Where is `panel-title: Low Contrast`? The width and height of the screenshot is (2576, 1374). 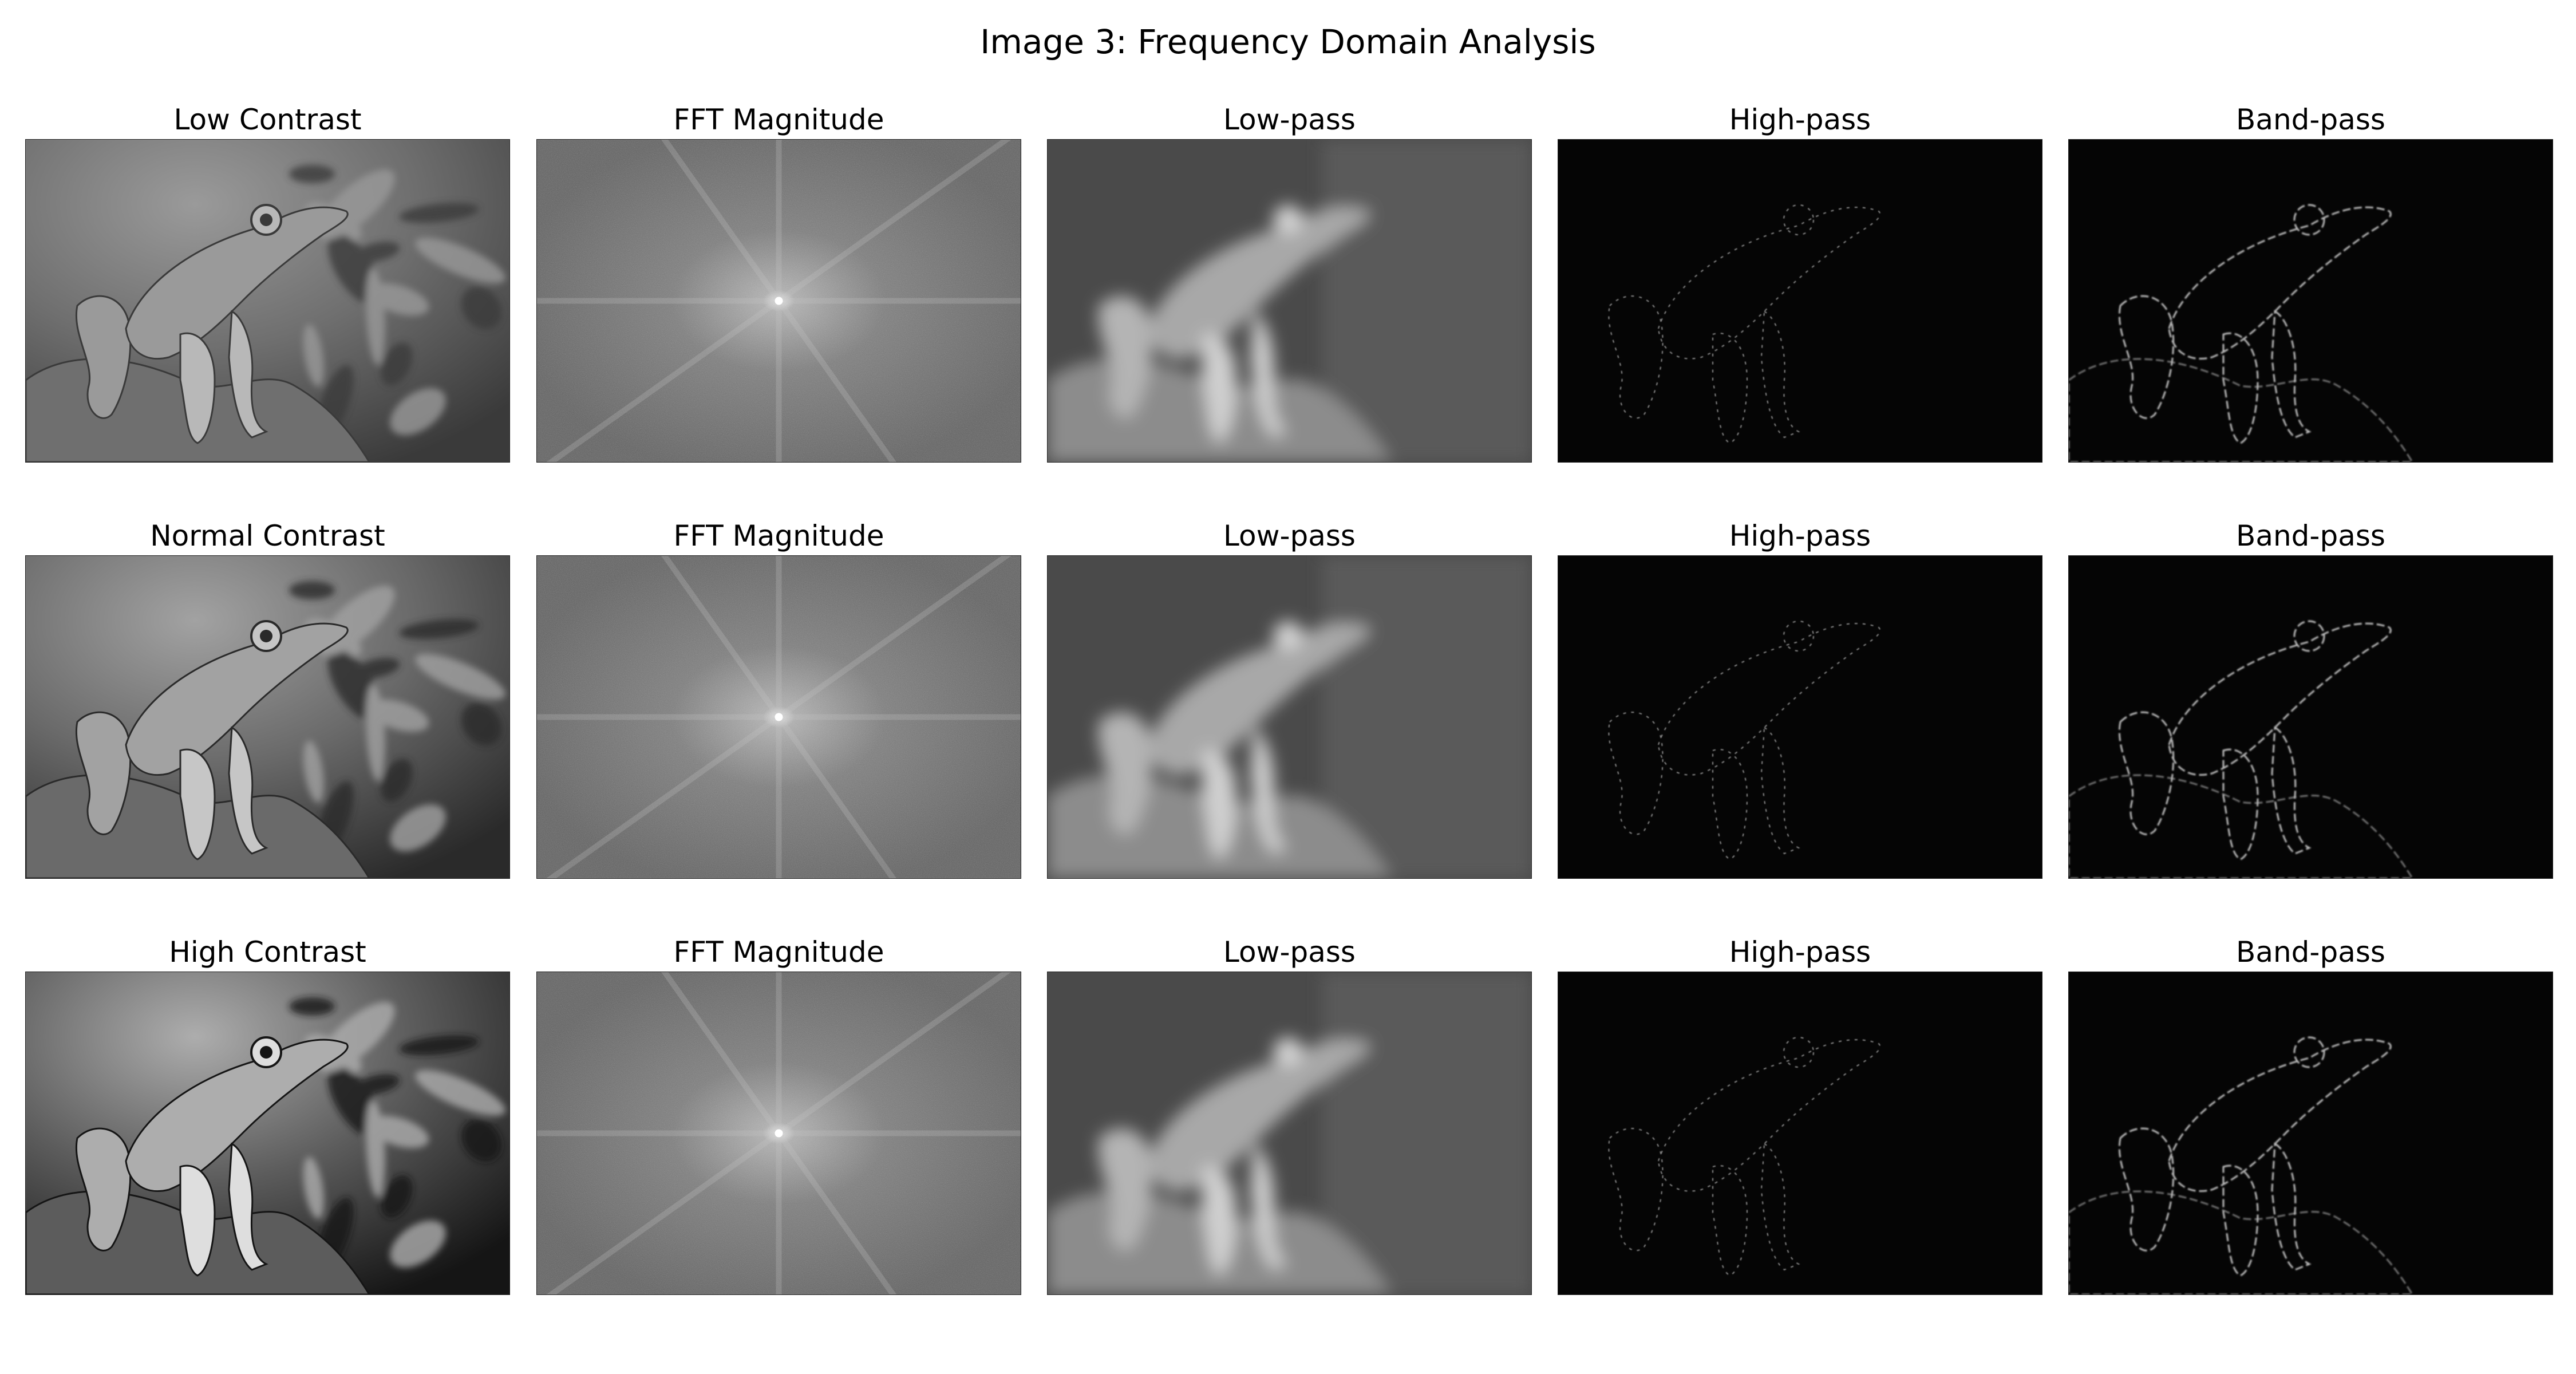 panel-title: Low Contrast is located at coordinates (267, 119).